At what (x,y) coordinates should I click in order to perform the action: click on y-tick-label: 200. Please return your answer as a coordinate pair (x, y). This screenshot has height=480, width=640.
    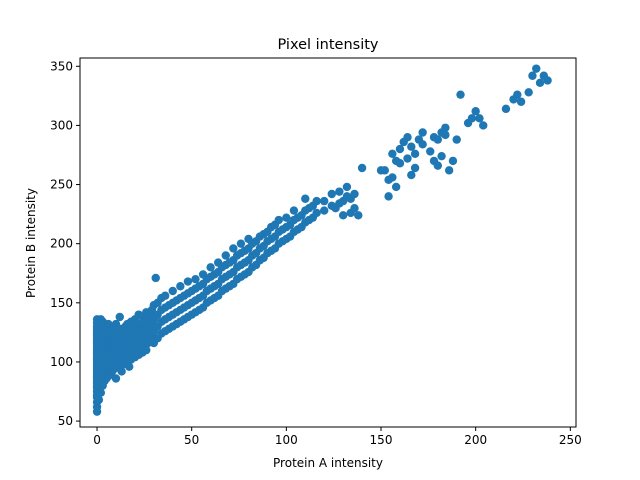
    Looking at the image, I should click on (61, 244).